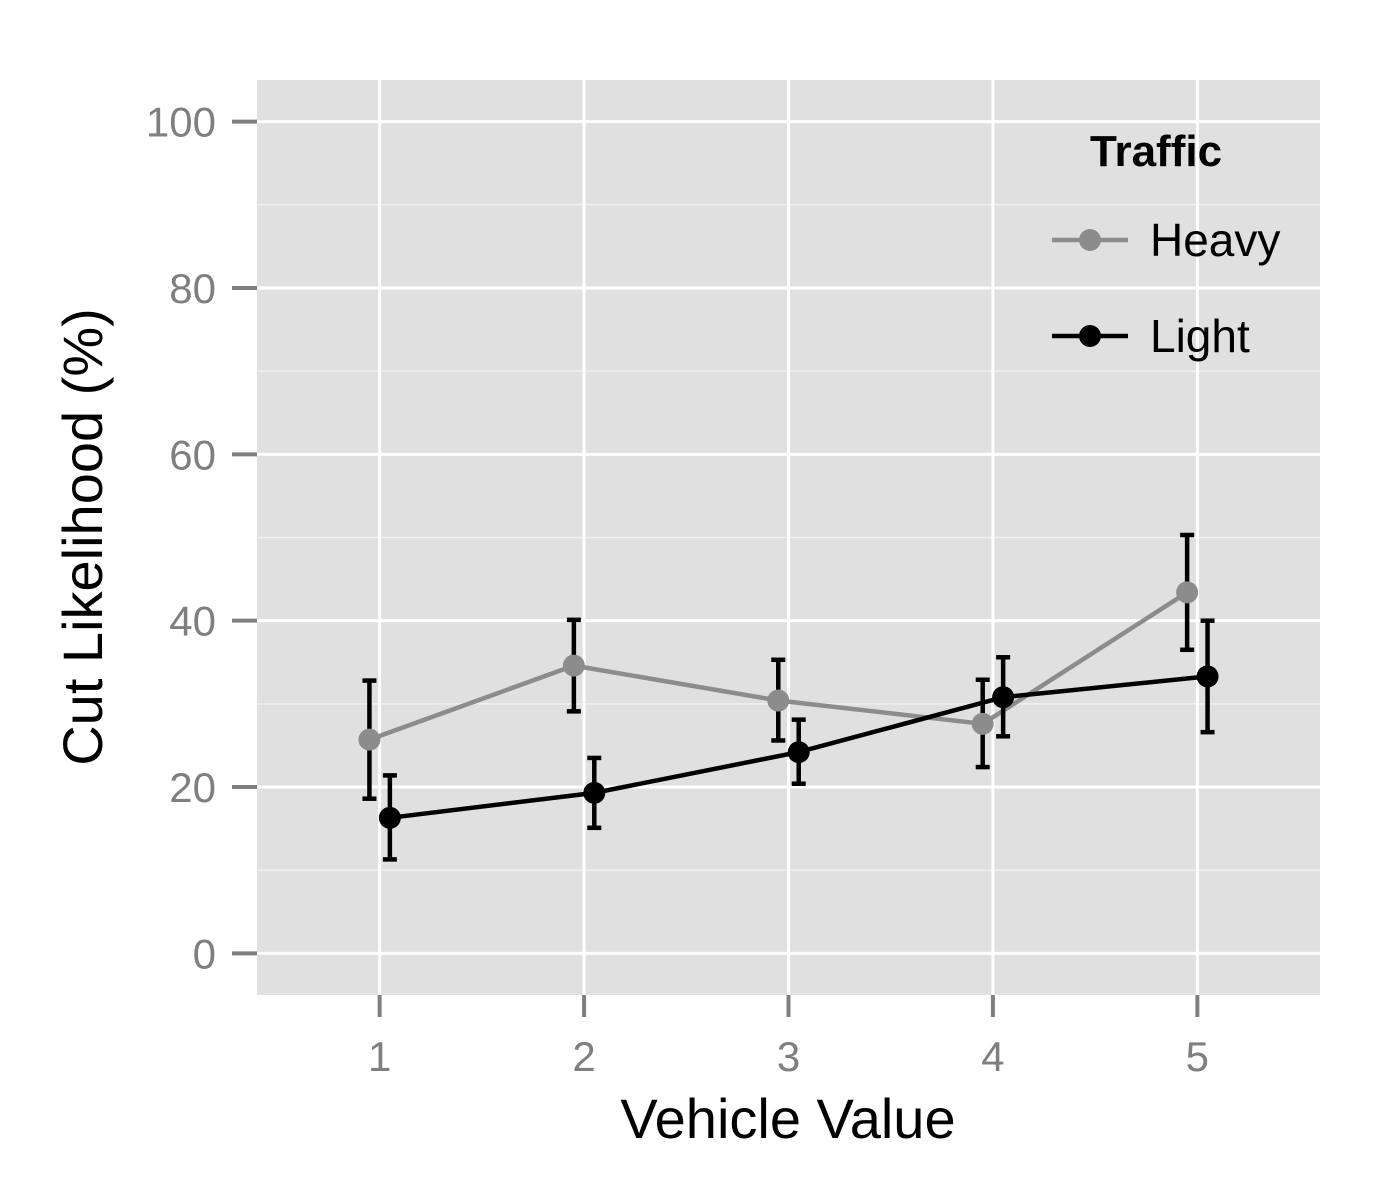  Describe the element at coordinates (379, 1056) in the screenshot. I see `x-tick-label: 1` at that location.